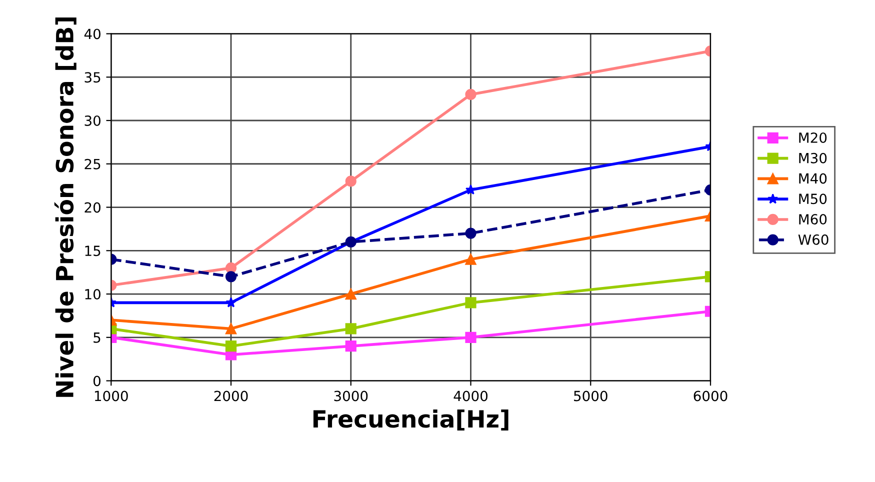 This screenshot has height=482, width=875. What do you see at coordinates (231, 396) in the screenshot?
I see `x-tick-label: 2000` at bounding box center [231, 396].